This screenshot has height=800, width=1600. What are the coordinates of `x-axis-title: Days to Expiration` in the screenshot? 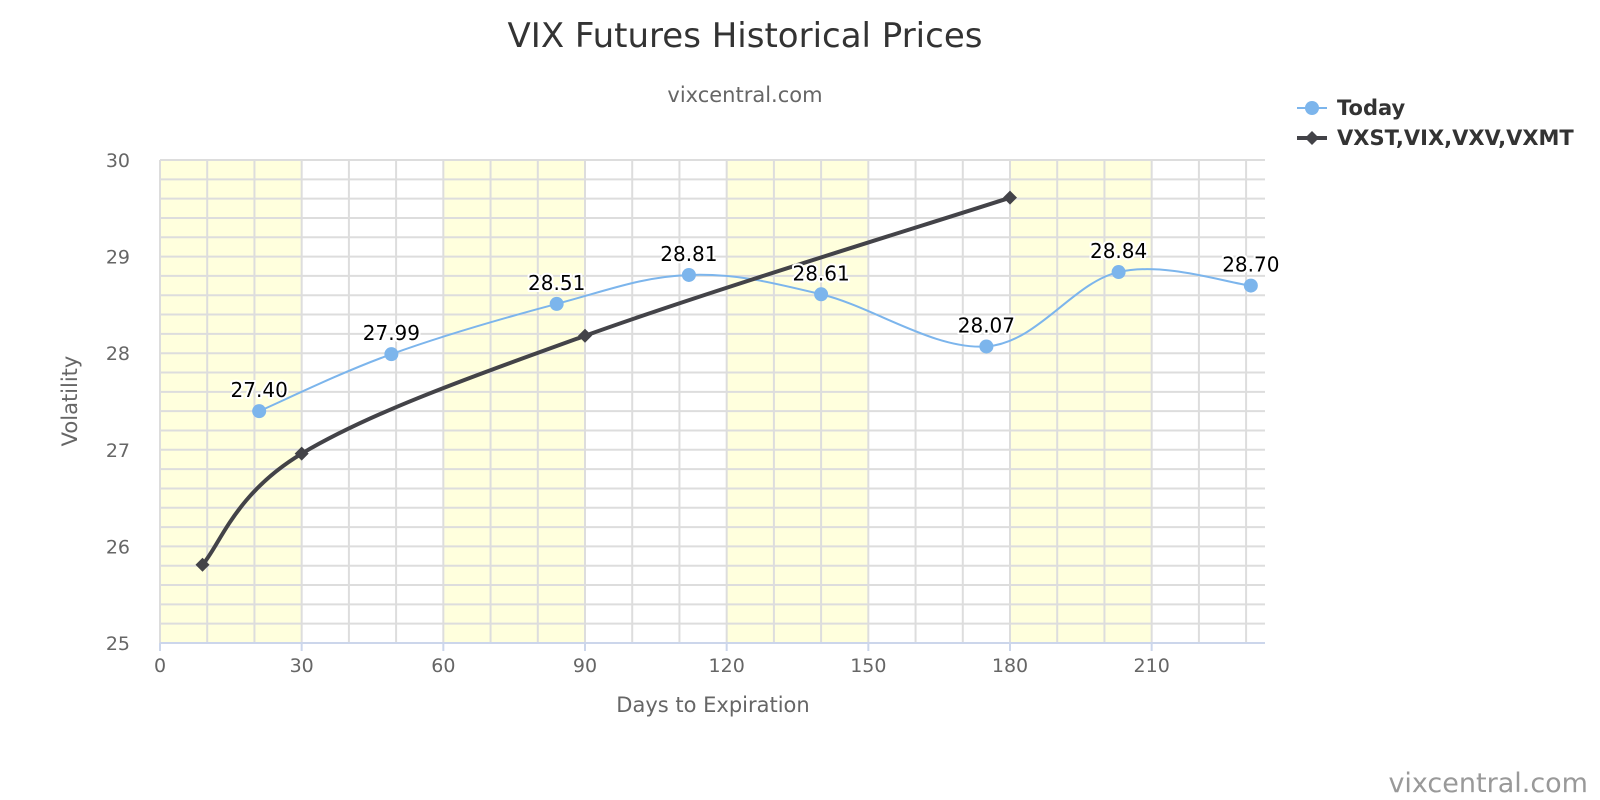 It's located at (712, 705).